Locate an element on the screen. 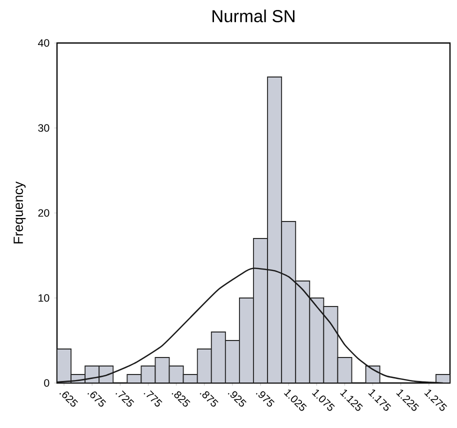 This screenshot has width=457, height=428. x-tick-label: .875 is located at coordinates (209, 399).